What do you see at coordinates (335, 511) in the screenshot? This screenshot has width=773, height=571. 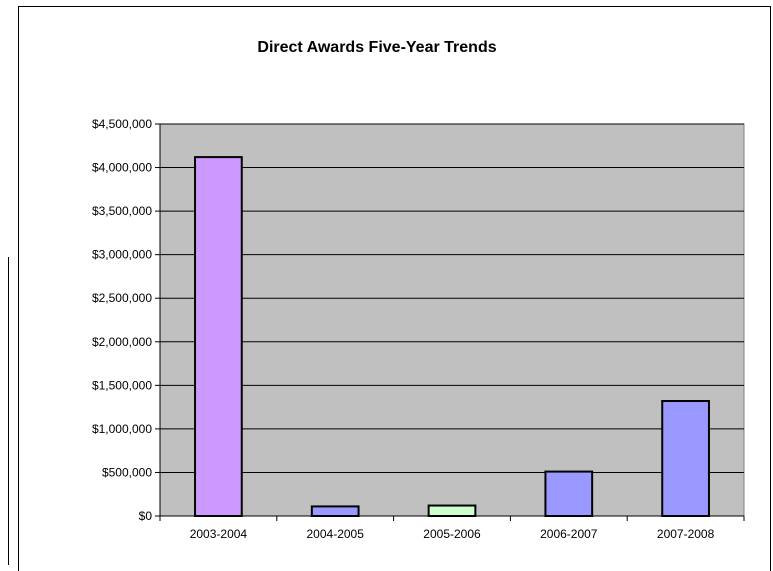 I see `bar-2004-2005` at bounding box center [335, 511].